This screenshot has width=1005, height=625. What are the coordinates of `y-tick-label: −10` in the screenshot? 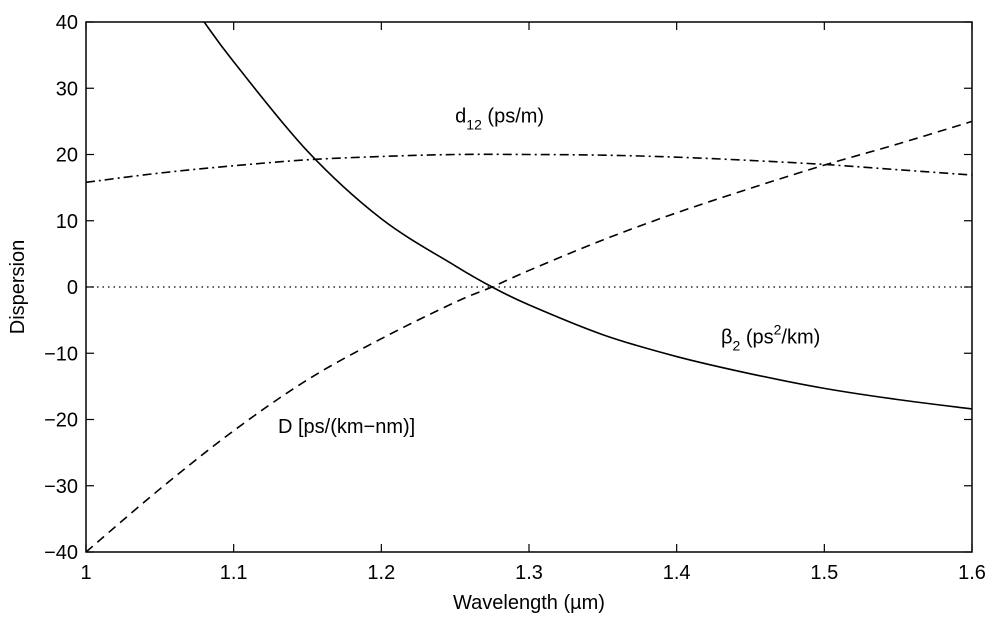 It's located at (61, 354).